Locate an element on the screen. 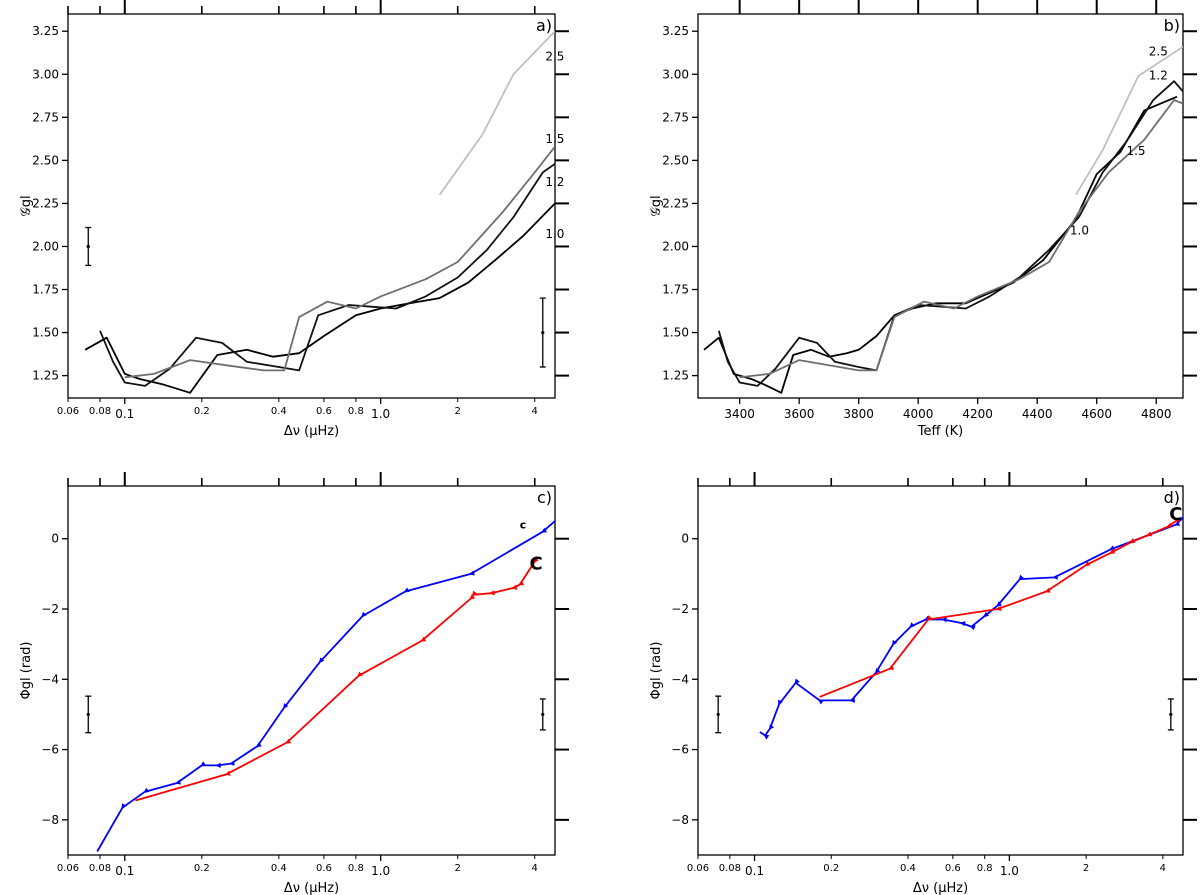 Image resolution: width=1200 pixels, height=895 pixels. series-line-1.0 is located at coordinates (319, 298).